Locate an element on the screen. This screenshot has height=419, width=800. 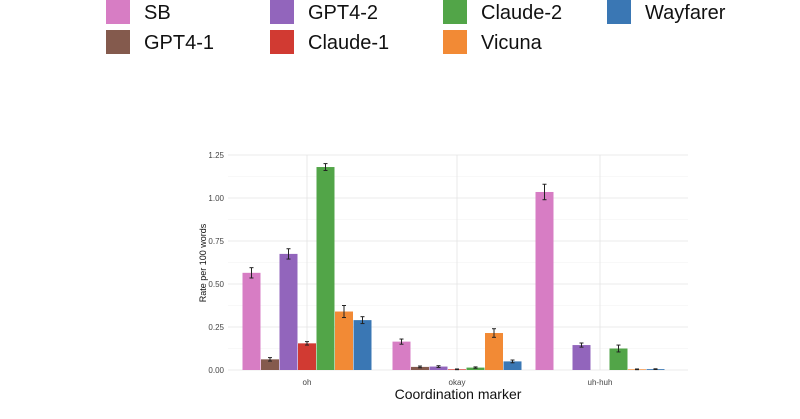
bar-wayfarer-okay is located at coordinates (512, 365).